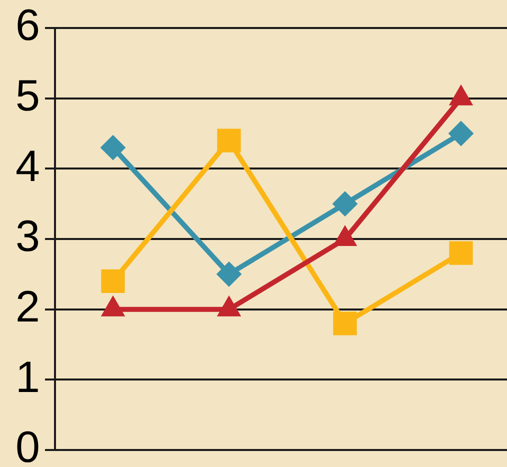 The width and height of the screenshot is (507, 467). I want to click on y-tick-label: 5, so click(28, 95).